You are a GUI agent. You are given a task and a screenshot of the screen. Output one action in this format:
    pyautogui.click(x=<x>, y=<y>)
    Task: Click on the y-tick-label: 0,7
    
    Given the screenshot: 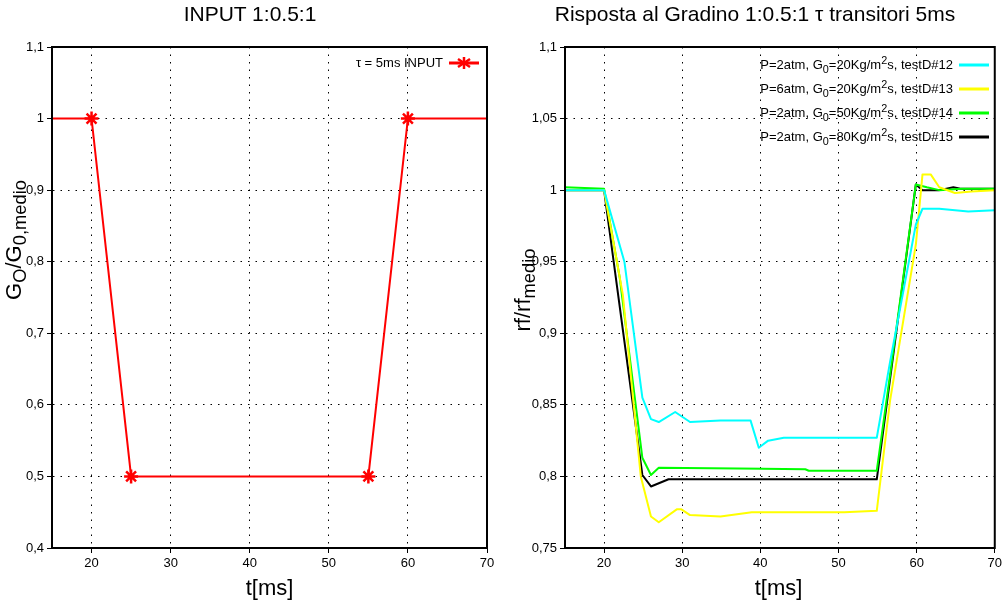 What is the action you would take?
    pyautogui.click(x=34, y=332)
    